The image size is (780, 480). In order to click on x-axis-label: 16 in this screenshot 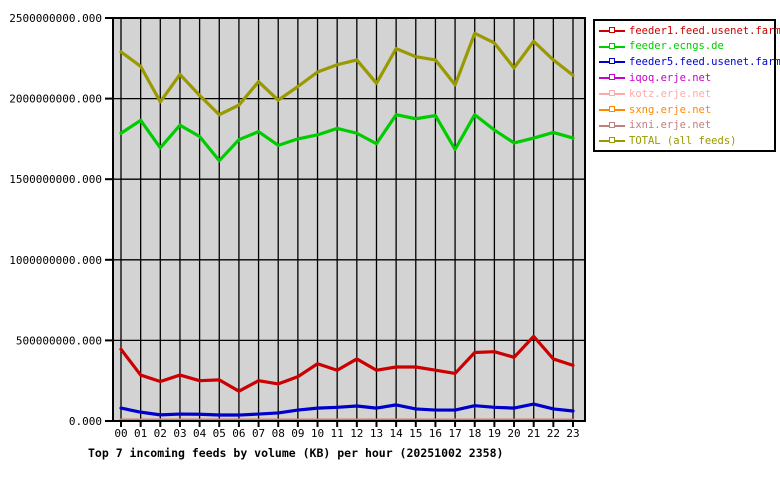, I will do `click(435, 433)`.